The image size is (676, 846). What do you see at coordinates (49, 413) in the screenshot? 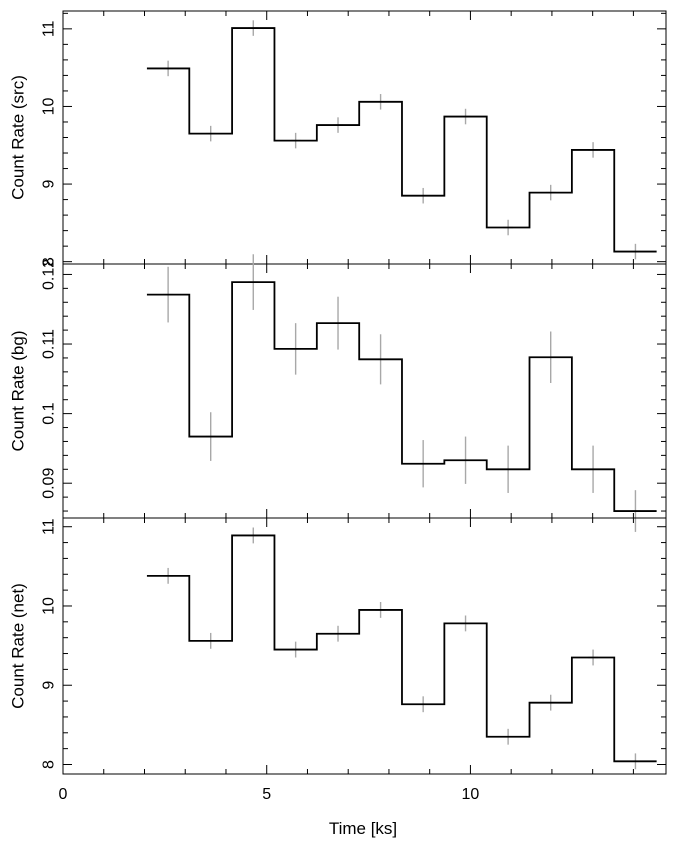
I see `y-tick-label: 0.1` at bounding box center [49, 413].